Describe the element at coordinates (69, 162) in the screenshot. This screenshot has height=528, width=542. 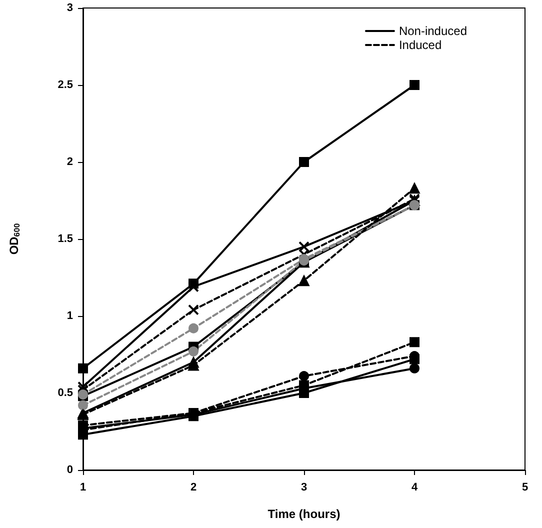
I see `y-tick-label: 2` at that location.